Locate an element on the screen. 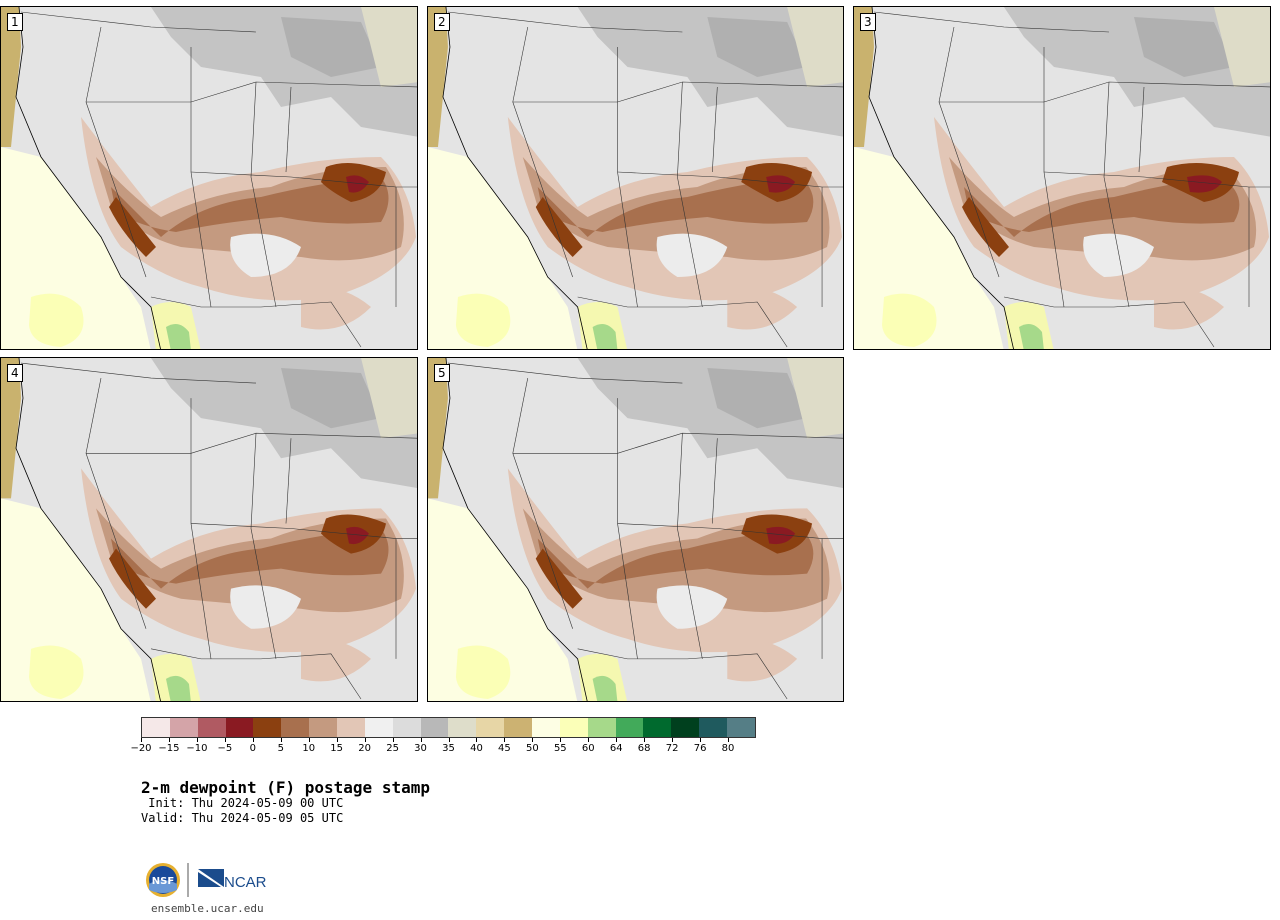  colorbar-tick-label: 0 is located at coordinates (252, 748).